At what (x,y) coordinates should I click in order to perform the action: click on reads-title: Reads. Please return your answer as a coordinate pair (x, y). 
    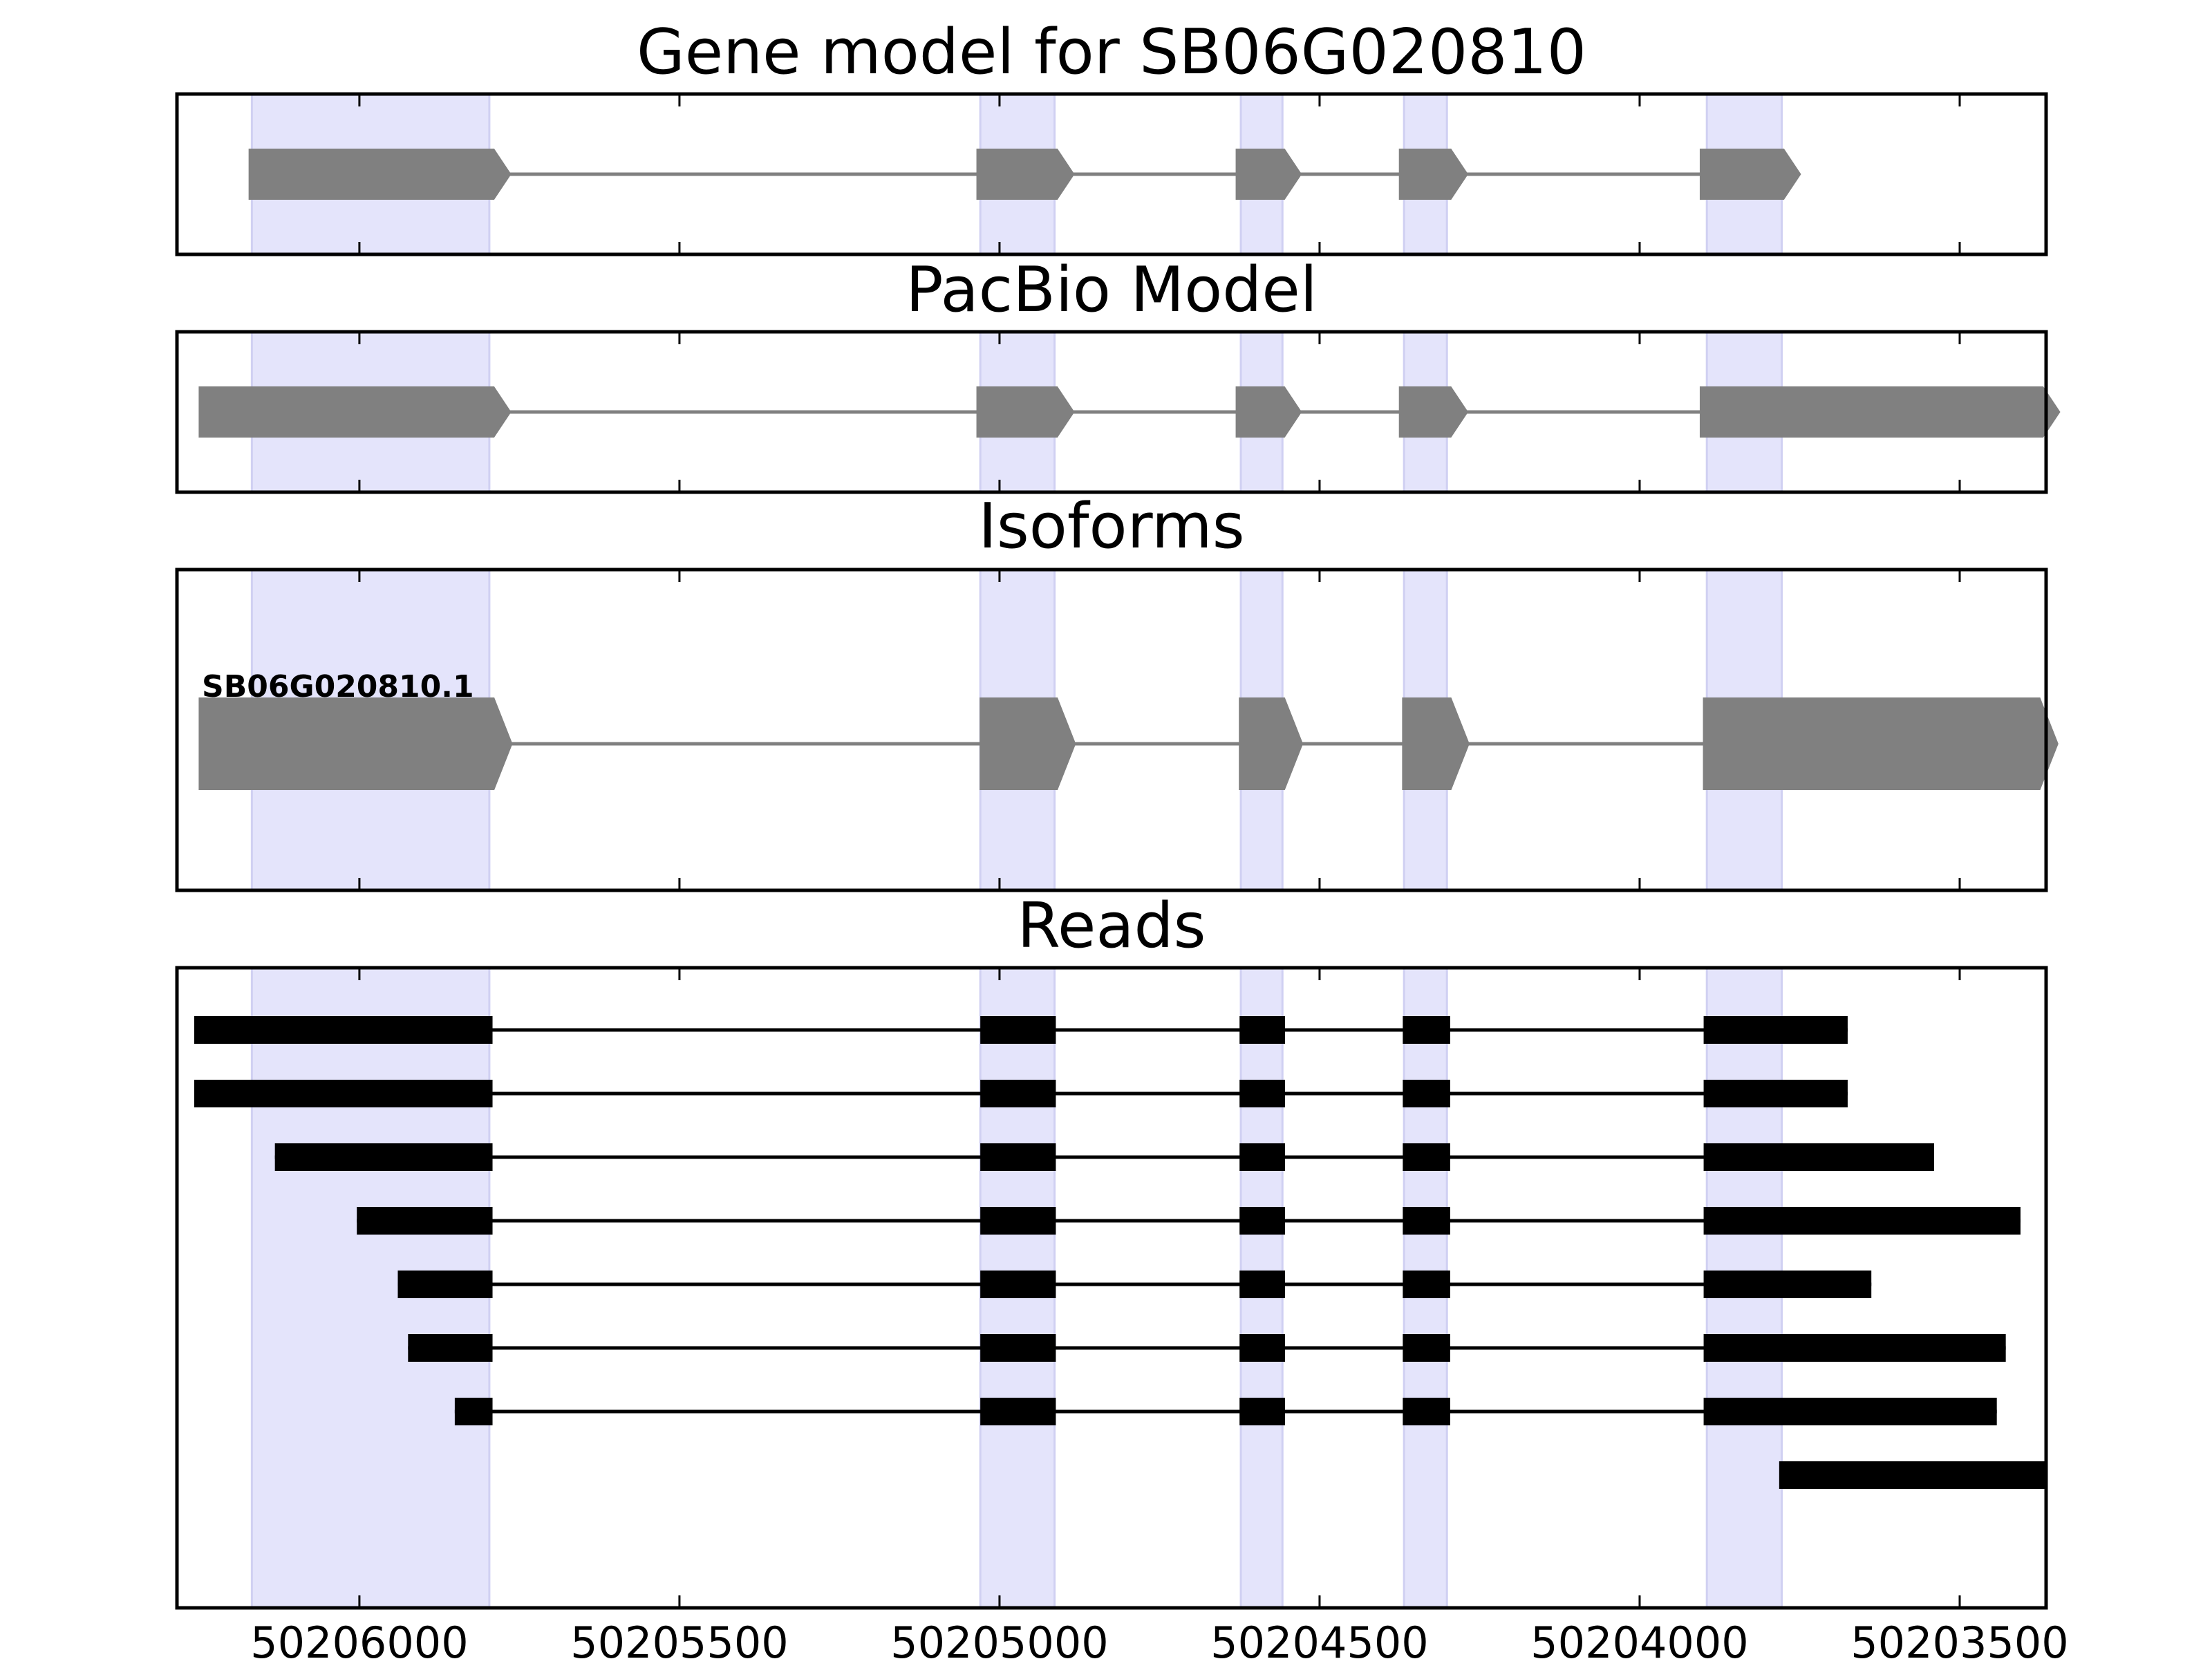
    Looking at the image, I should click on (1111, 926).